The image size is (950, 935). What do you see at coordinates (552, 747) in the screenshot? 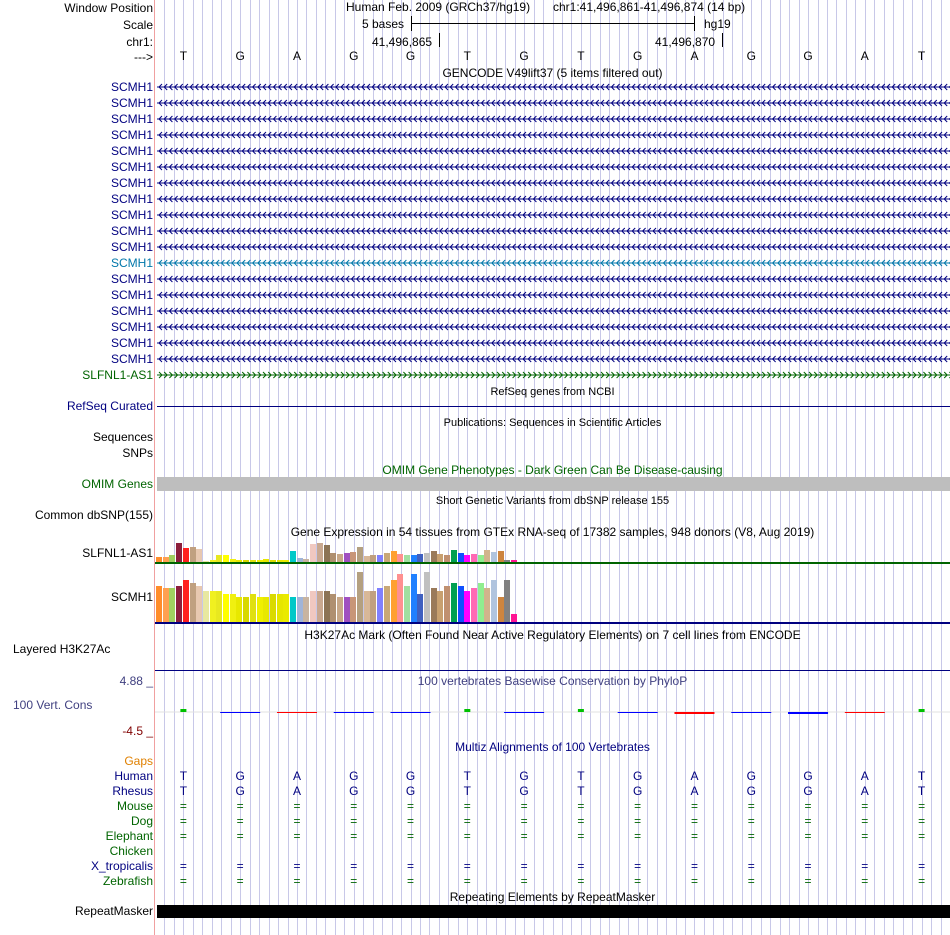
I see `multiz-title: Multiz Alignments of 100 Vertebrates` at bounding box center [552, 747].